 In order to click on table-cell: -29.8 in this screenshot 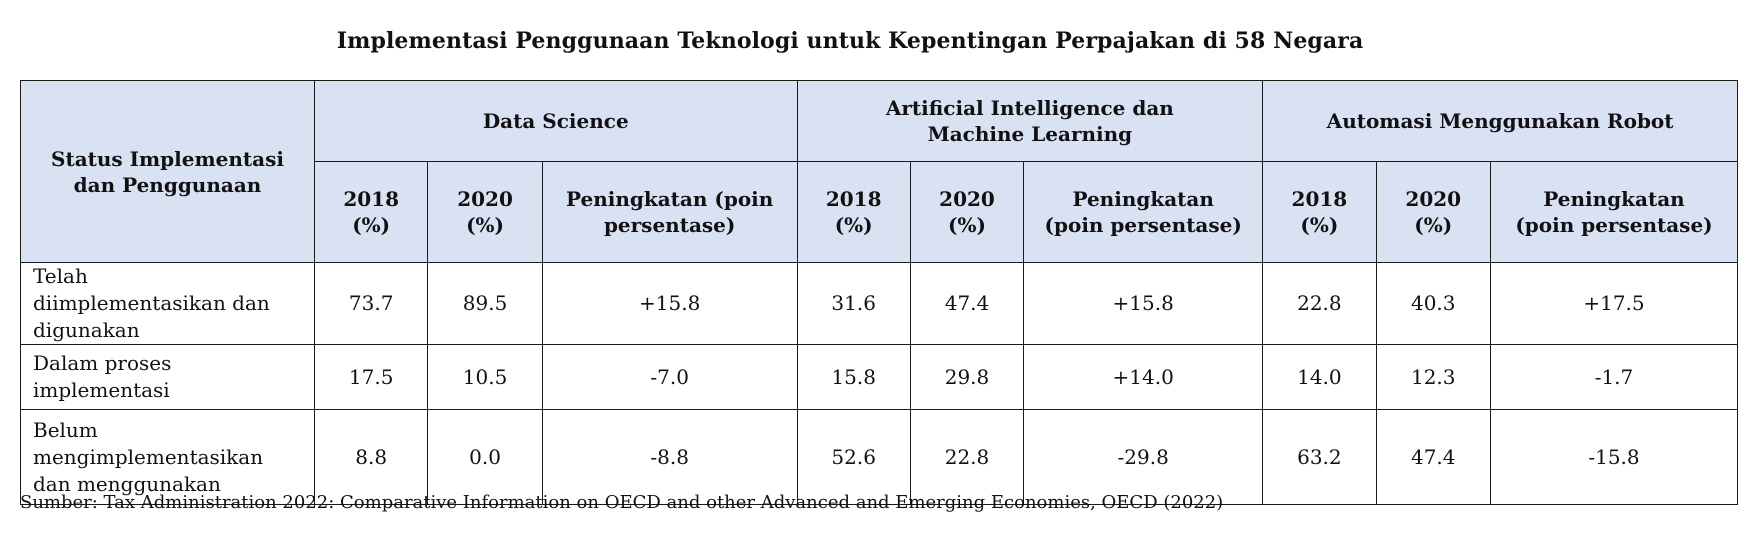, I will do `click(1143, 457)`.